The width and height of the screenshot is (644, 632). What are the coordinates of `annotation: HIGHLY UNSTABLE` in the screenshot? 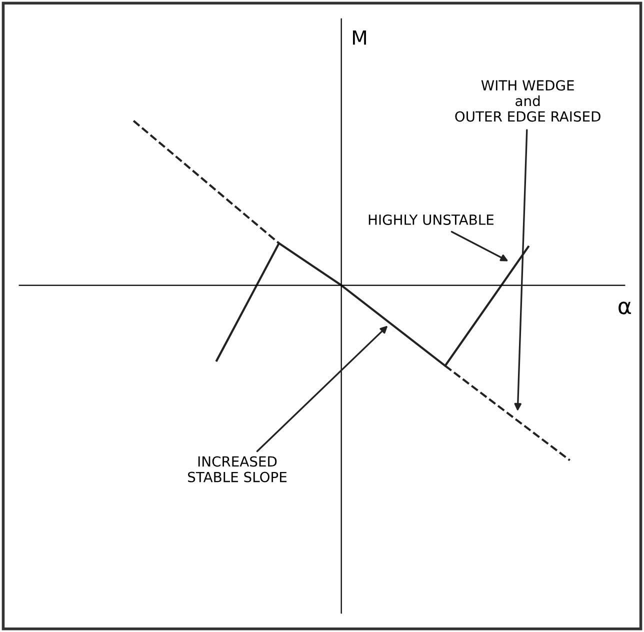 It's located at (431, 219).